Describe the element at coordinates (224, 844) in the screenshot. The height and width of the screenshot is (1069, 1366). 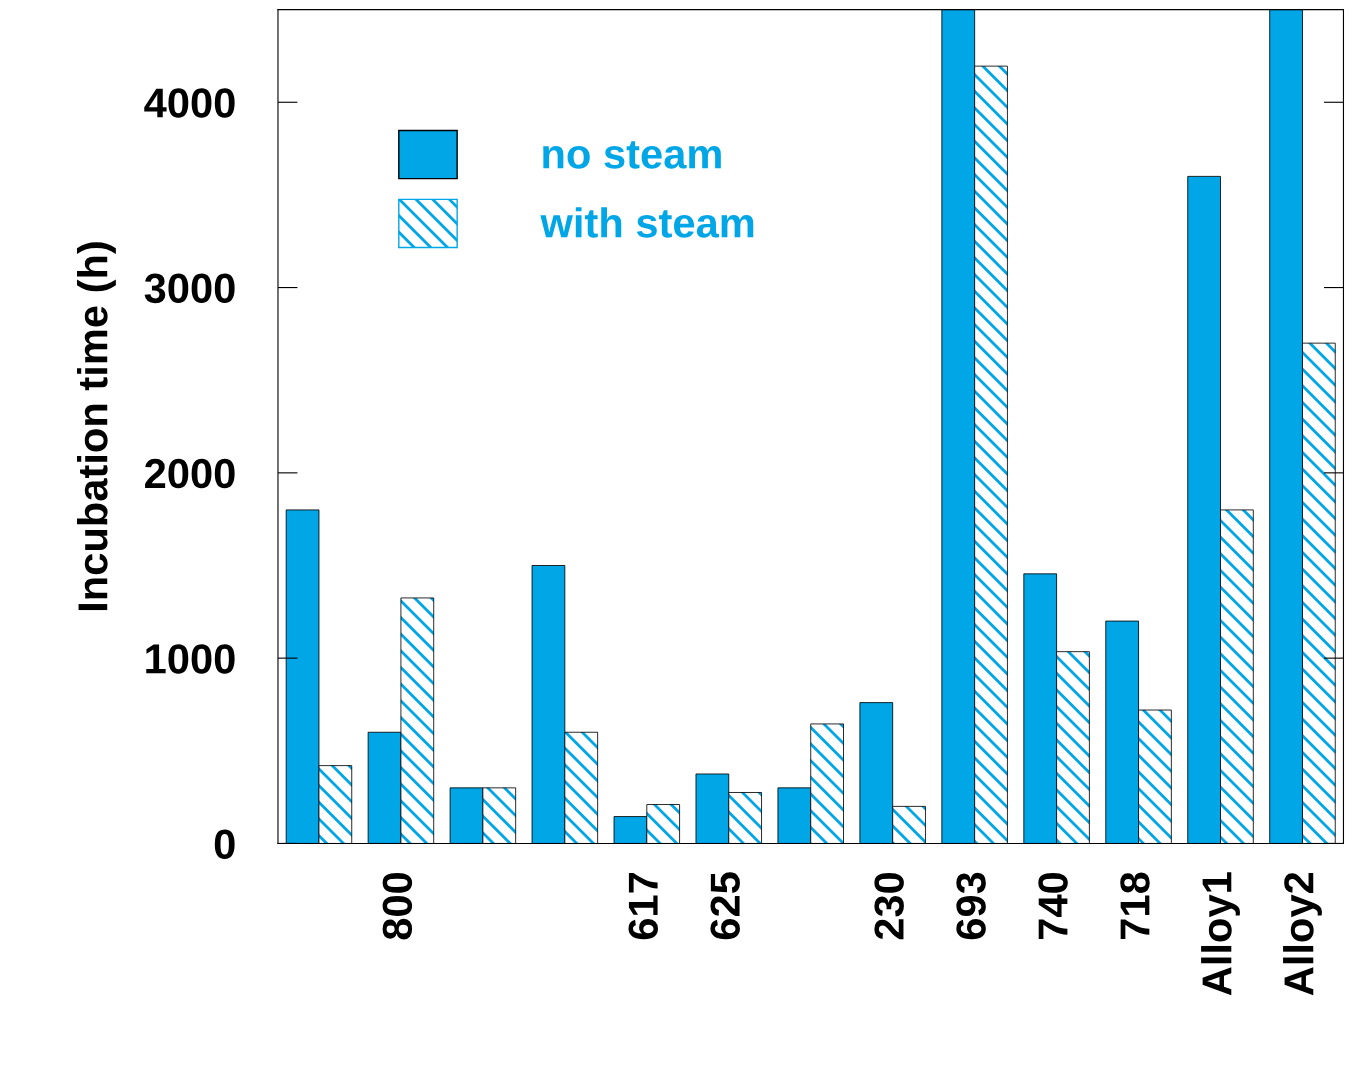
I see `y-tick-label: 0` at that location.